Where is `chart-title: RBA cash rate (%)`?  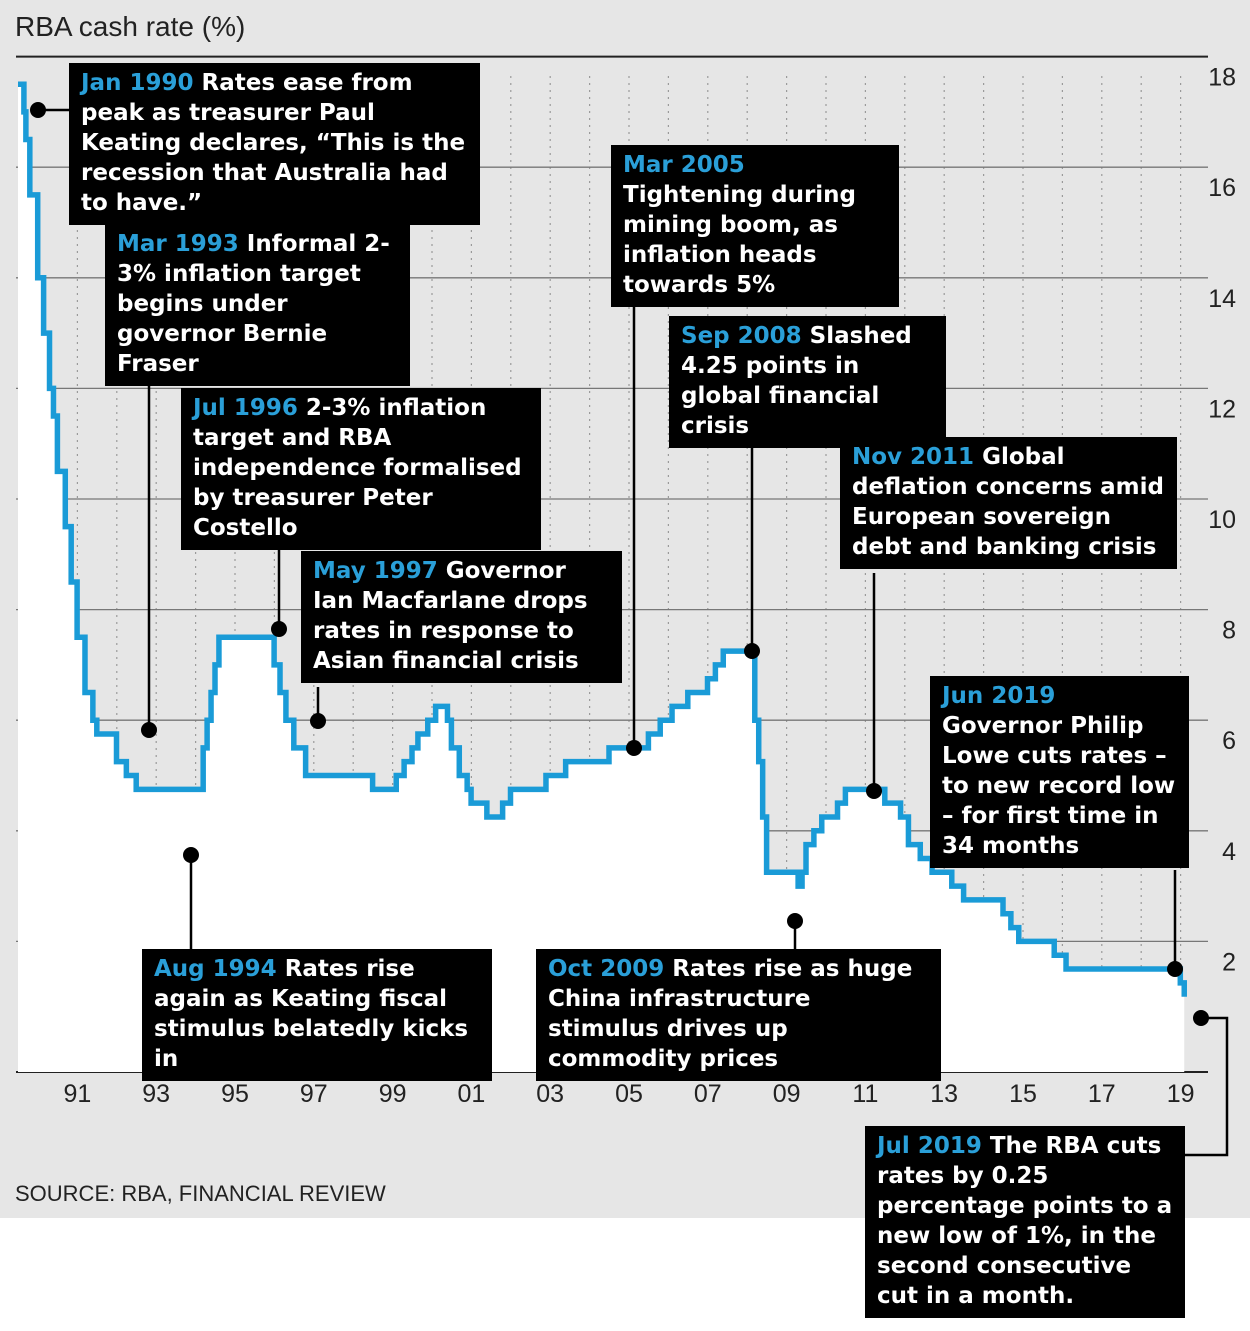
chart-title: RBA cash rate (%) is located at coordinates (130, 26).